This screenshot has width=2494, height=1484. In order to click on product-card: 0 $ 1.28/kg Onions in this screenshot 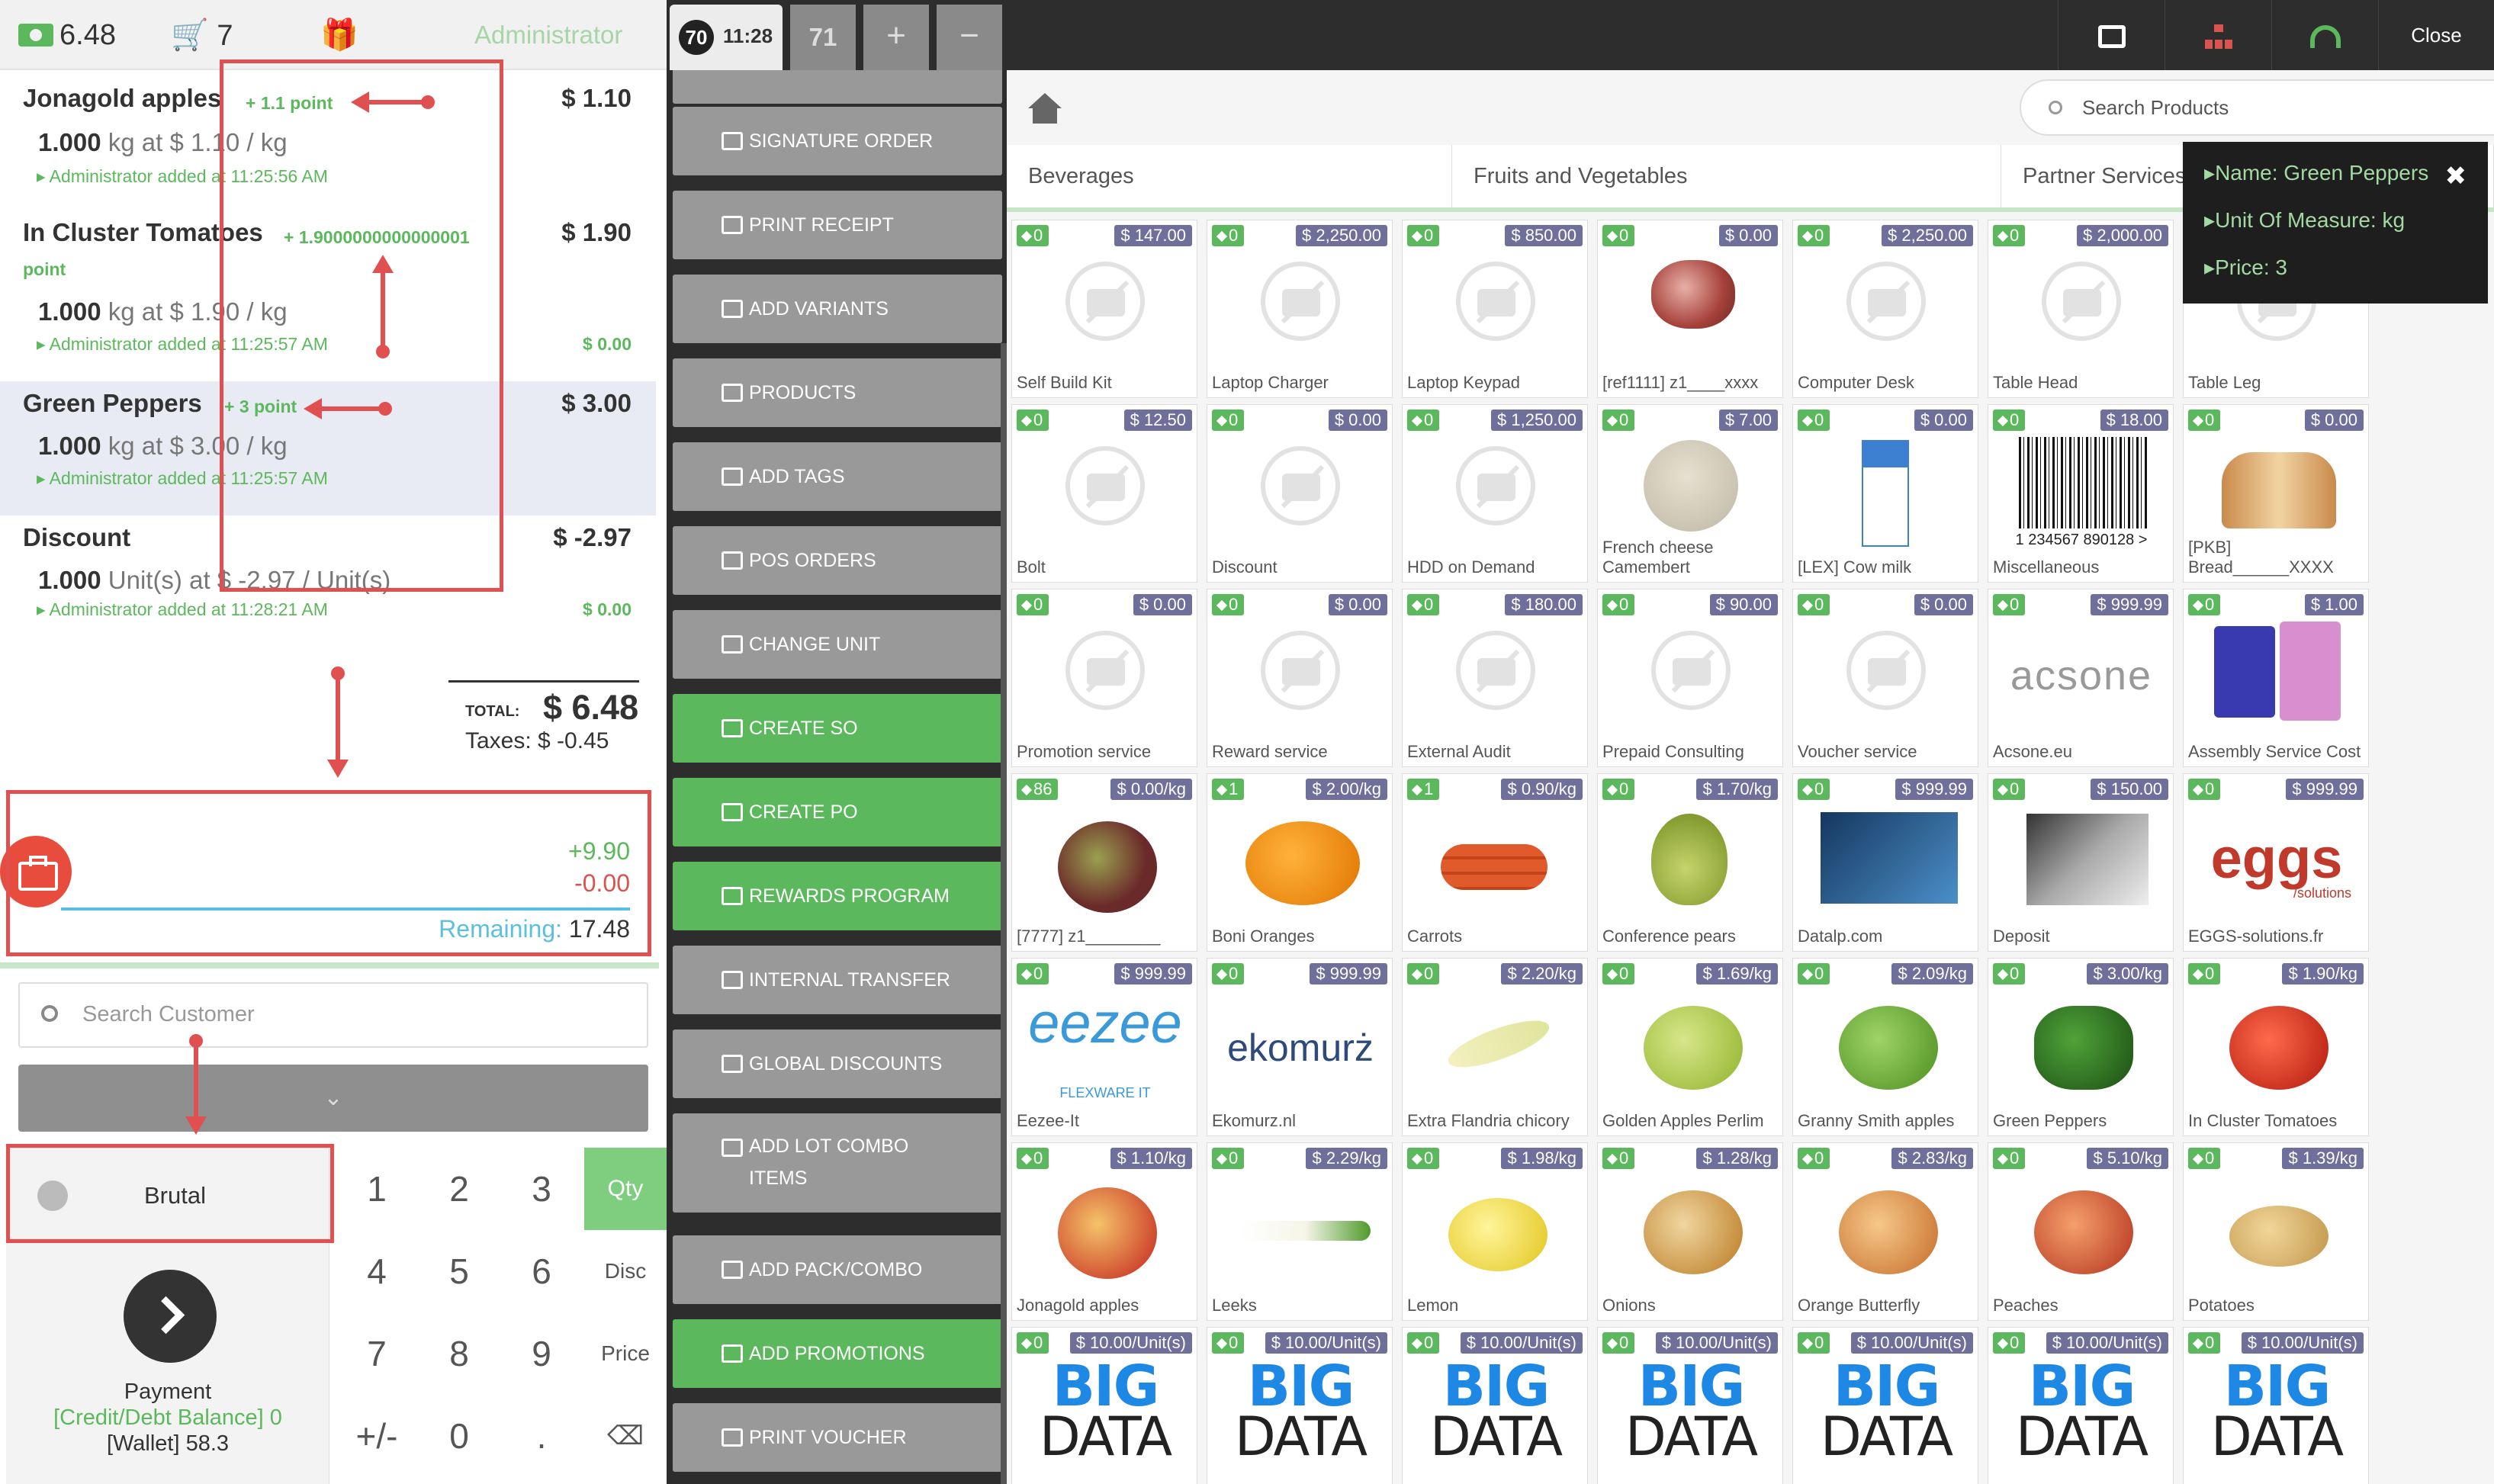, I will do `click(1690, 1231)`.